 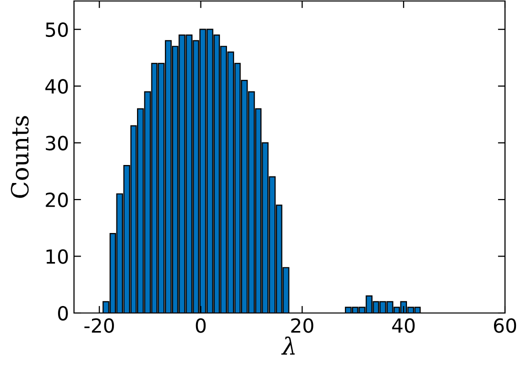 What do you see at coordinates (505, 325) in the screenshot?
I see `x-tick-label: 60` at bounding box center [505, 325].